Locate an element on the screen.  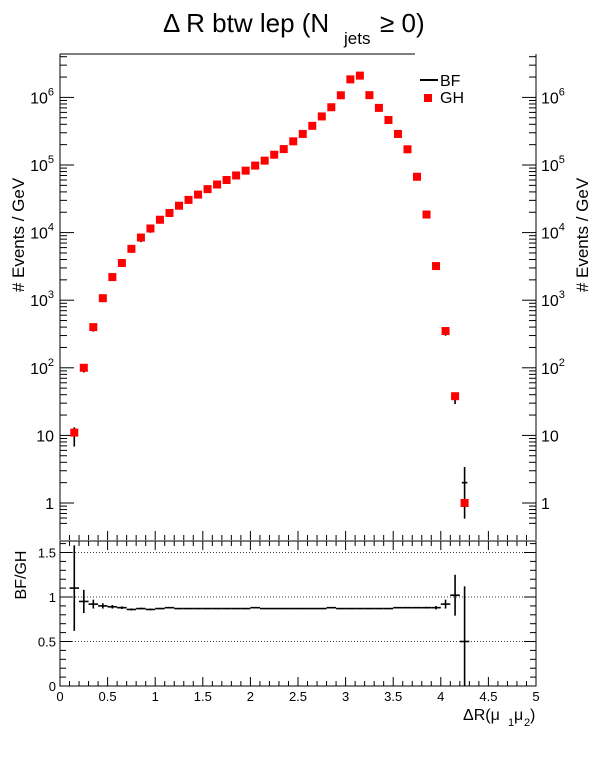
ratio-y-tick-label: 0.5 is located at coordinates (47, 642).